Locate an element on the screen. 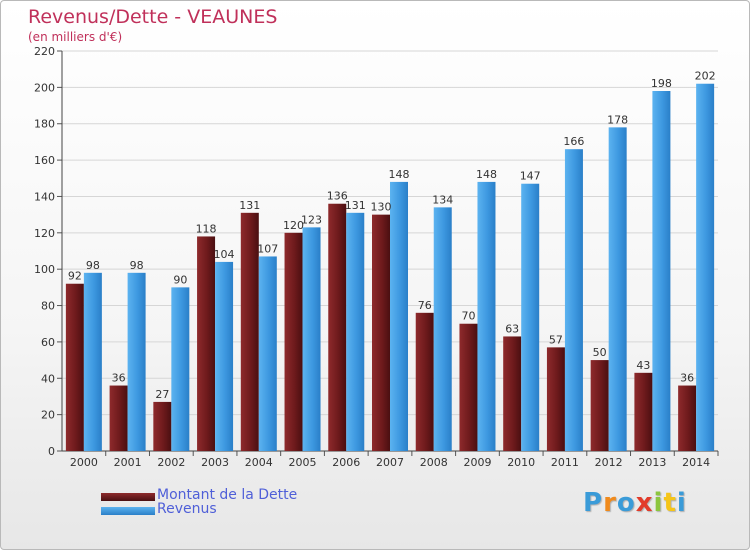 The height and width of the screenshot is (550, 750). data-label: 50 is located at coordinates (600, 352).